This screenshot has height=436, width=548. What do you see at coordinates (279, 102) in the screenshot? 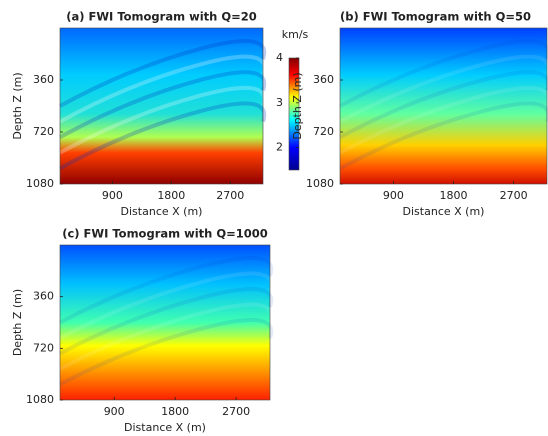
I see `colorbar-tick-label: 3` at bounding box center [279, 102].